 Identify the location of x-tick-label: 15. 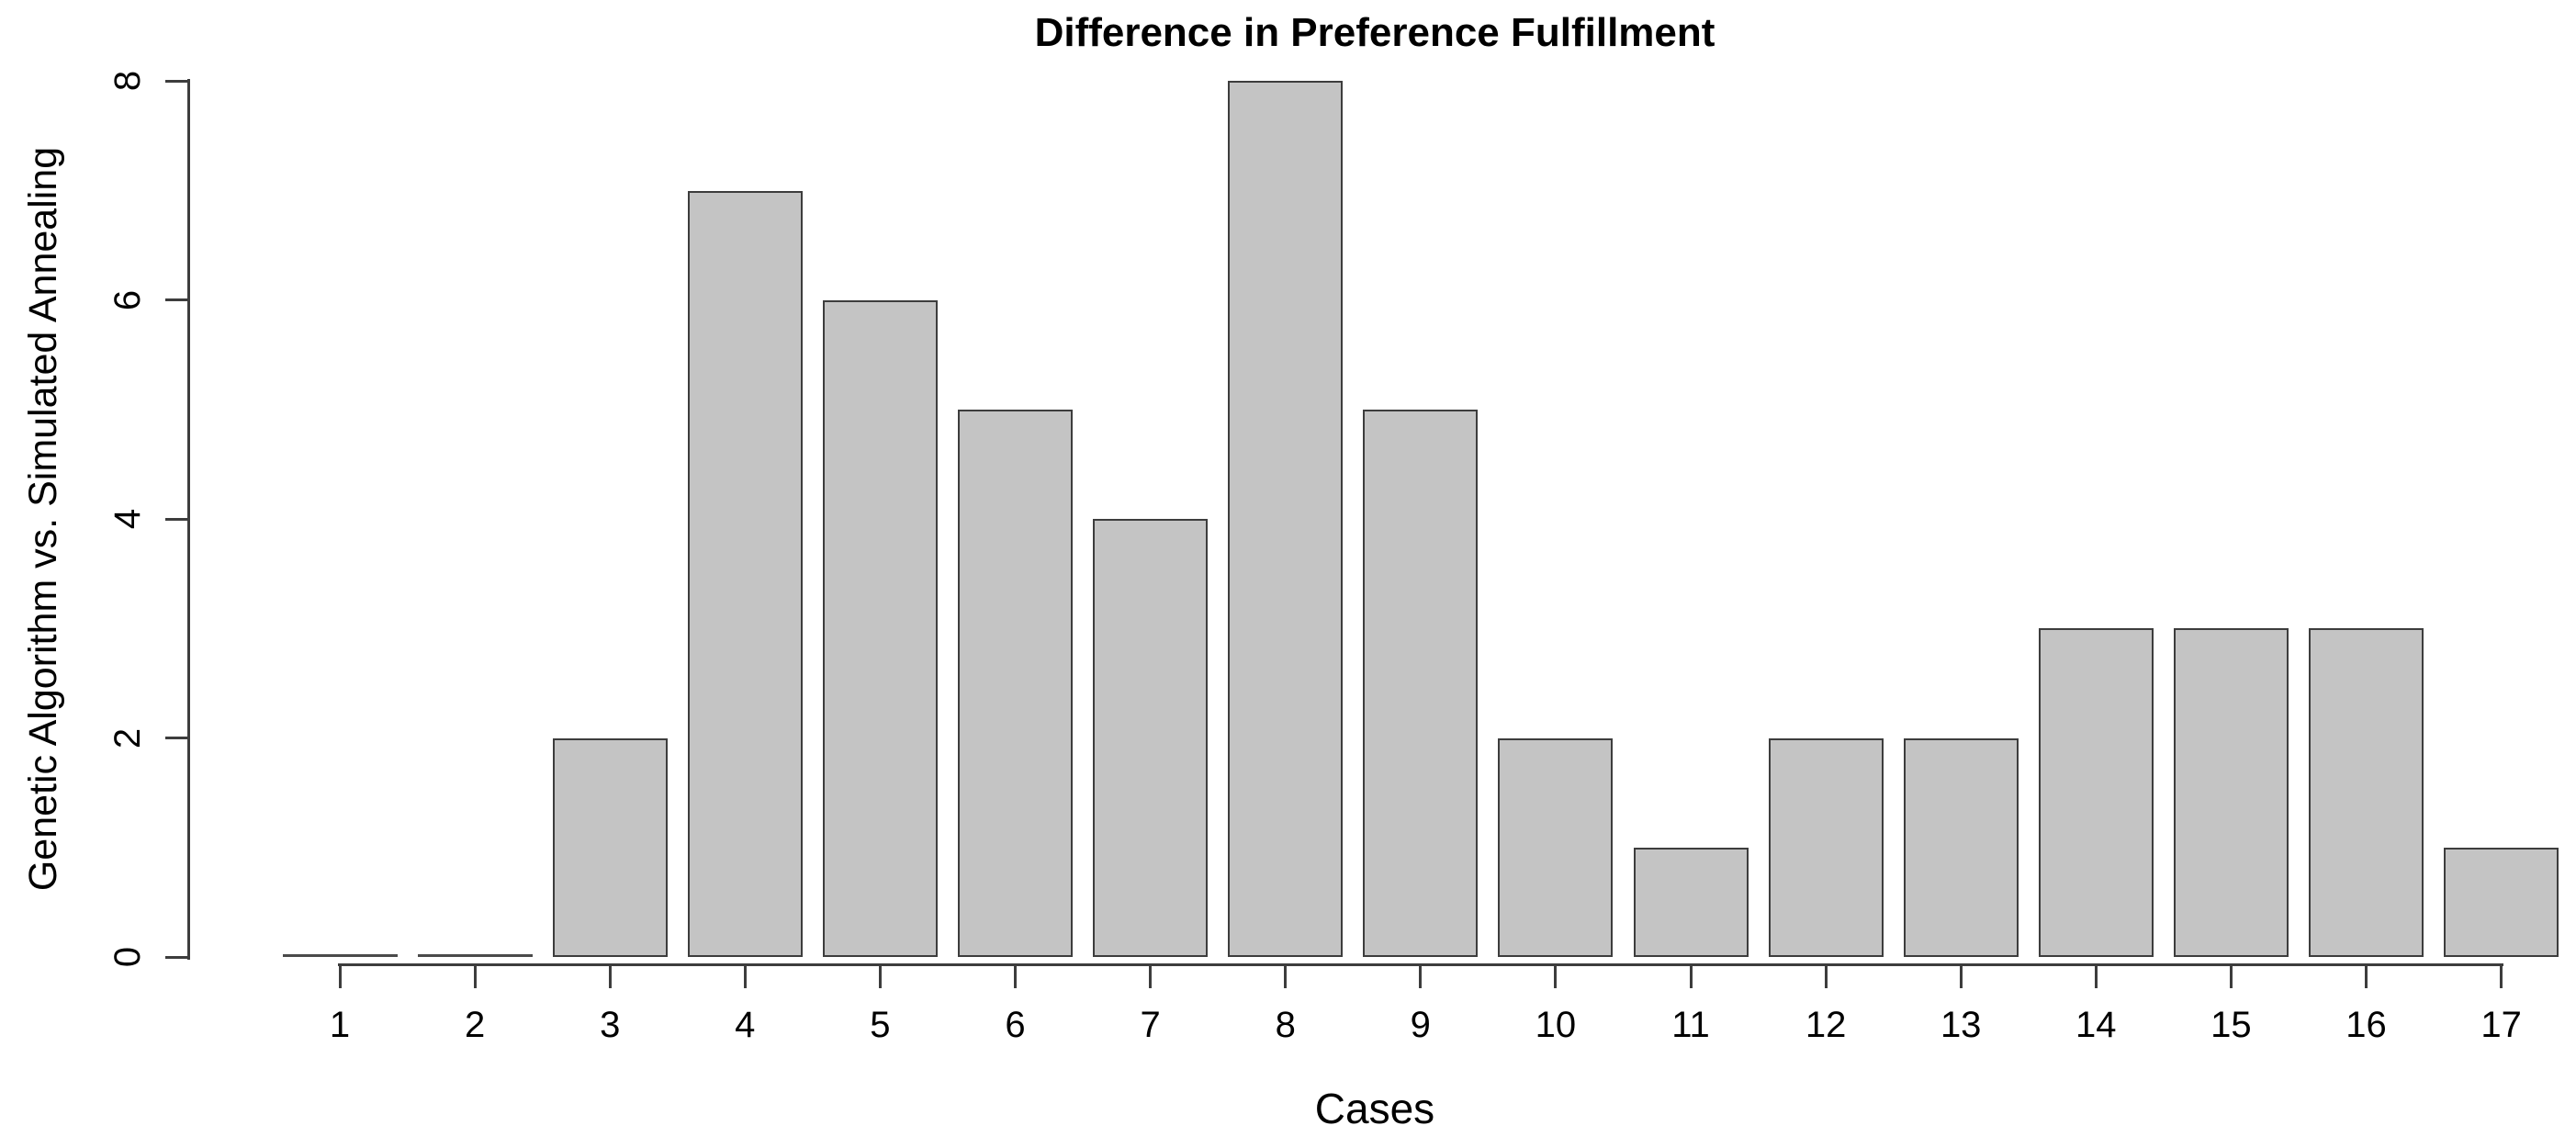
(2231, 1025).